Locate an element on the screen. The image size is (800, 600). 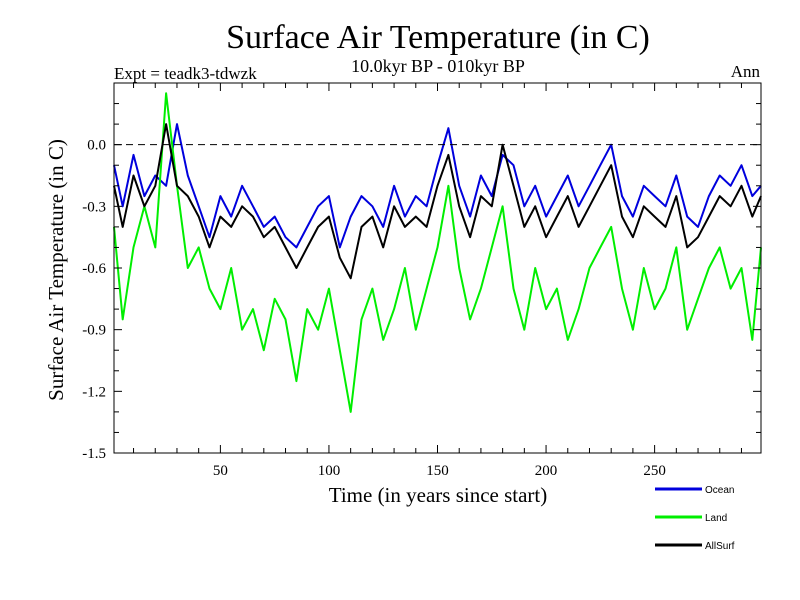
legend: Ocean Land AllSurf is located at coordinates (695, 518).